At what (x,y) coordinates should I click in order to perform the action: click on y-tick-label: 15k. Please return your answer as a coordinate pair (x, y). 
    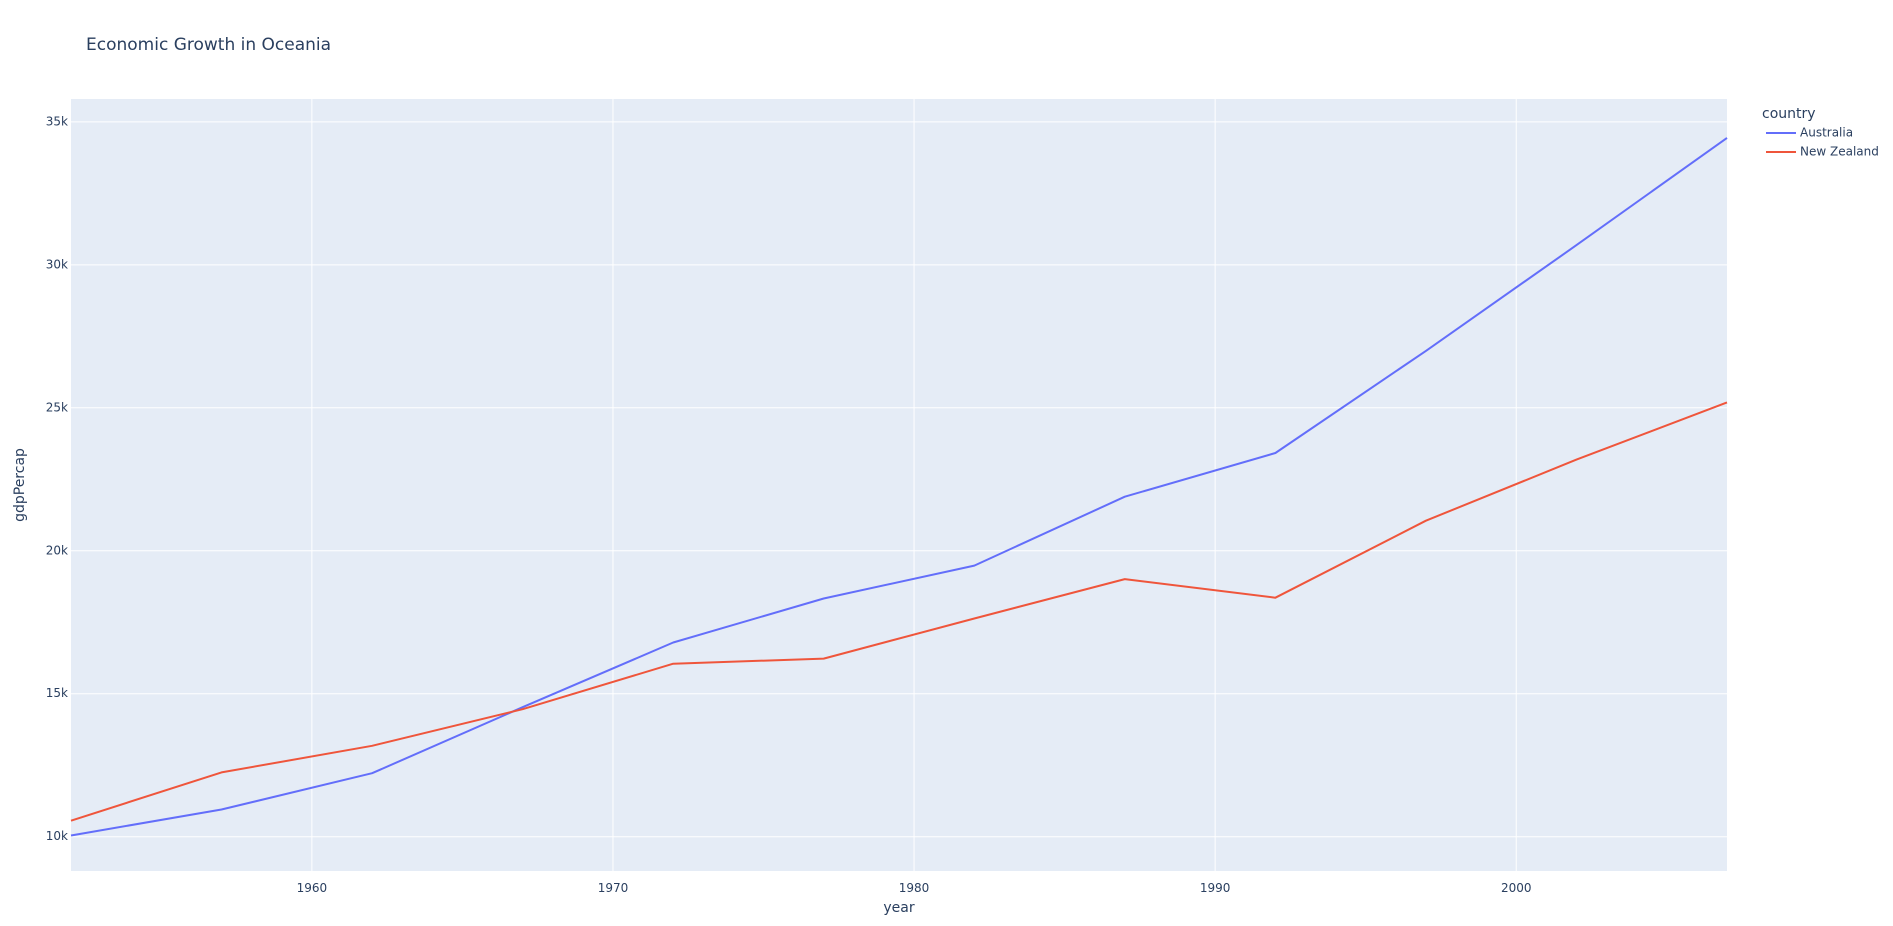
    Looking at the image, I should click on (57, 693).